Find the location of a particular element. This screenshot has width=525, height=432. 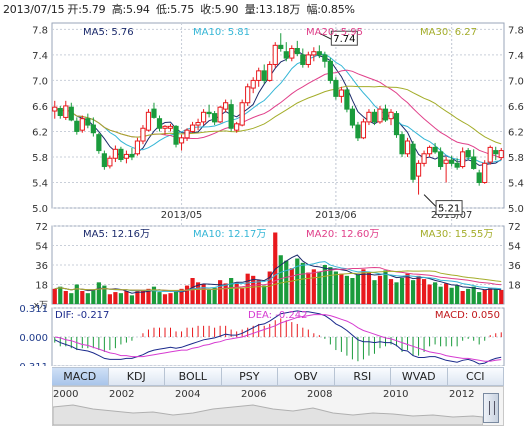

price-legend-ma10: MA10: 5.81 is located at coordinates (221, 32).